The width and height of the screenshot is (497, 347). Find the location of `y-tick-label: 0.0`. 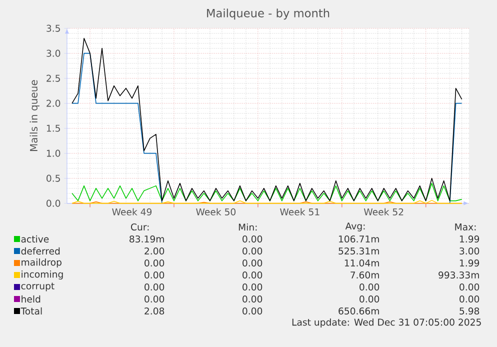

y-tick-label: 0.0 is located at coordinates (53, 203).